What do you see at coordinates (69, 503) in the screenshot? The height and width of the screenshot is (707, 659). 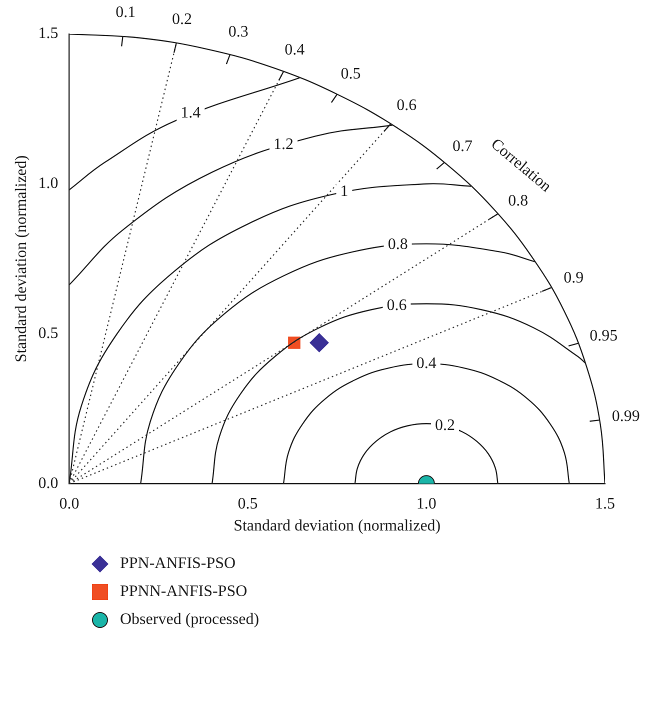 I see `x-tick-label: 0.0` at bounding box center [69, 503].